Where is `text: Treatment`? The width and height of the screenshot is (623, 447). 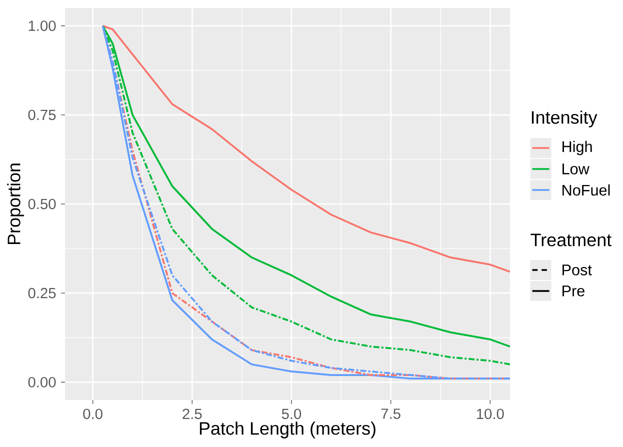
text: Treatment is located at coordinates (571, 240).